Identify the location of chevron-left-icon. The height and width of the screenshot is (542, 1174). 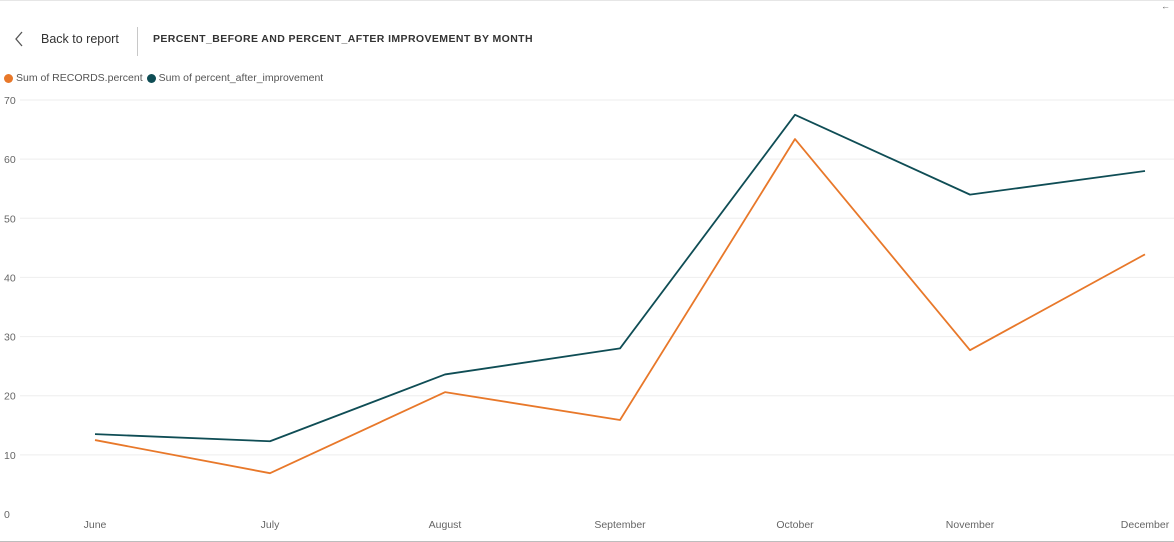
(20, 39).